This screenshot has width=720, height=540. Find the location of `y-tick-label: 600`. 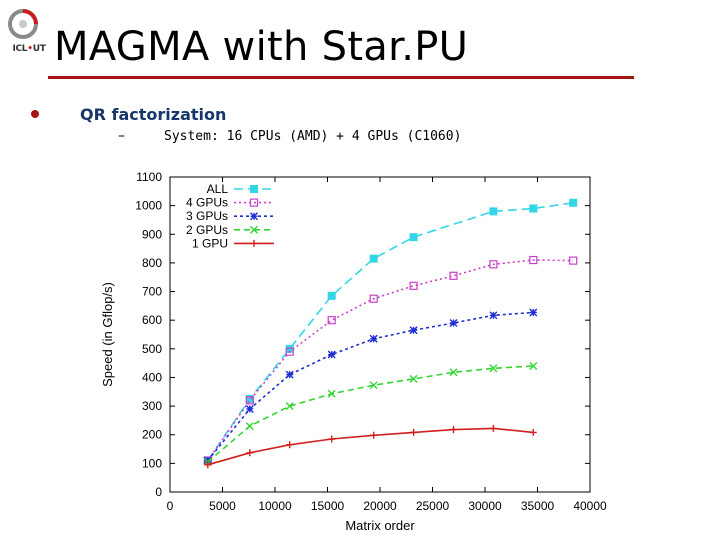

y-tick-label: 600 is located at coordinates (152, 320).